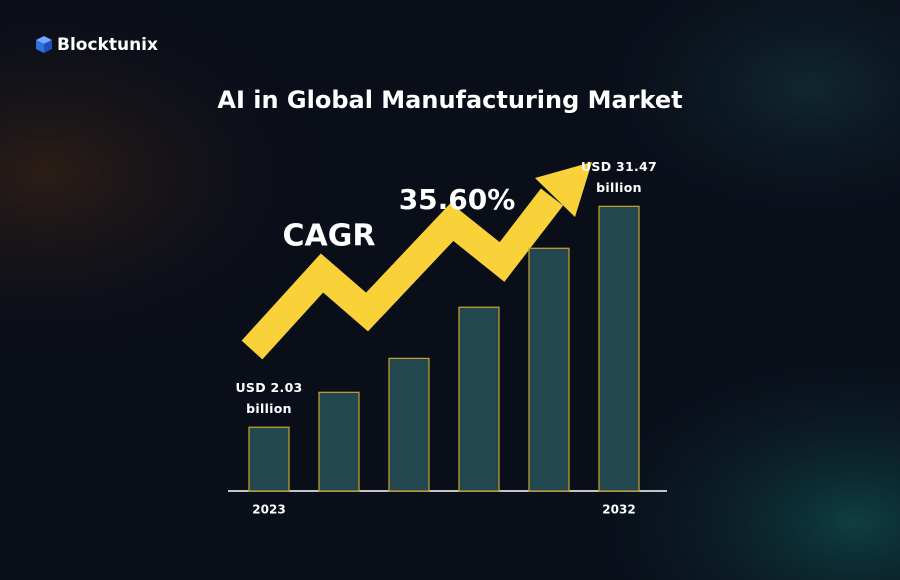 The image size is (900, 580). I want to click on chart-title: AI in Global Manufacturing Market, so click(449, 100).